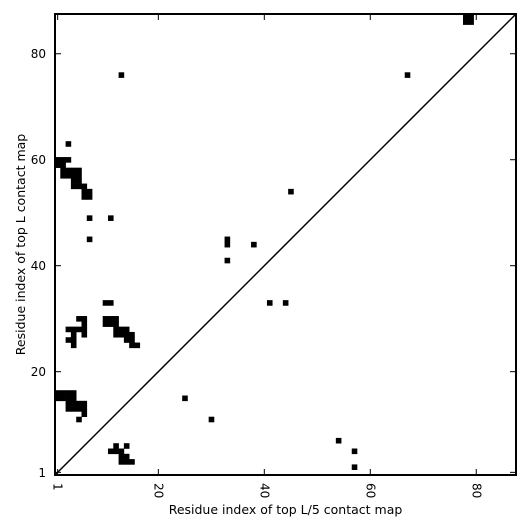 The width and height of the screenshot is (531, 531). Describe the element at coordinates (370, 490) in the screenshot. I see `x-tick-label: 60` at that location.